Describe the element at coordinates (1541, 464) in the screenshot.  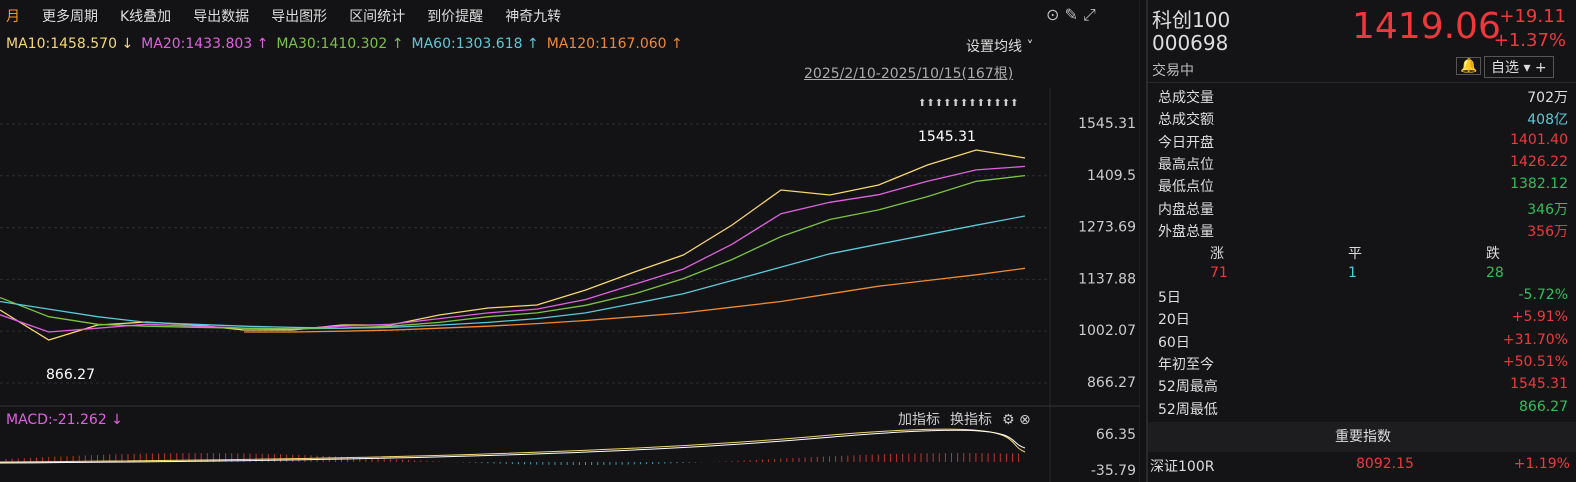
I see `index-pct: +1.19%` at that location.